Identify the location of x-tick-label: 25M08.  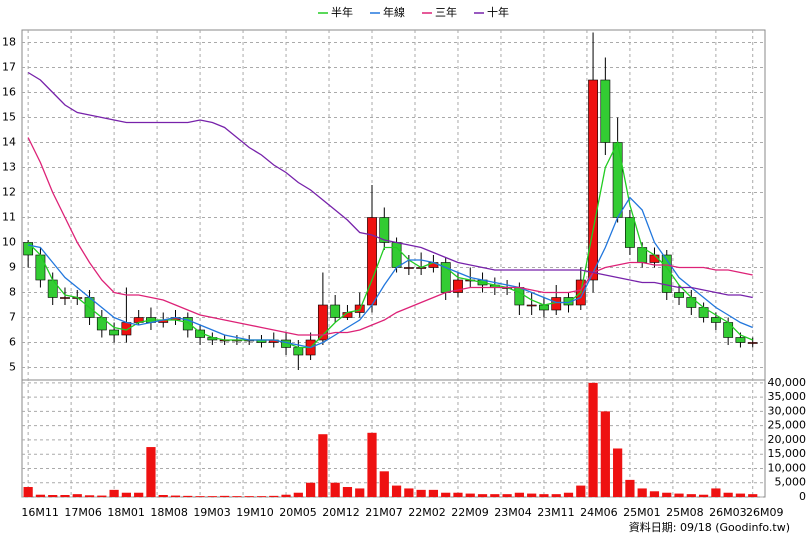
(685, 512).